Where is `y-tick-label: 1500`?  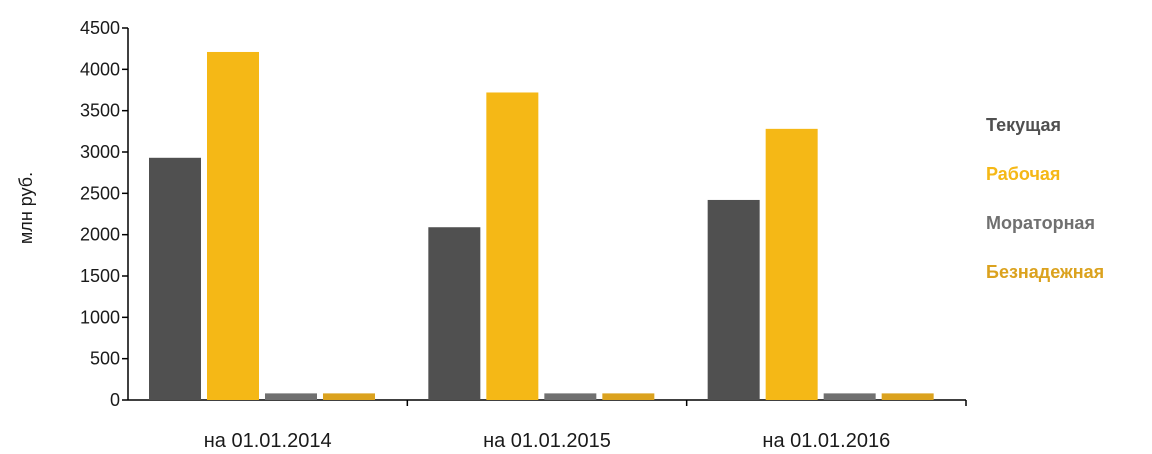
y-tick-label: 1500 is located at coordinates (100, 276).